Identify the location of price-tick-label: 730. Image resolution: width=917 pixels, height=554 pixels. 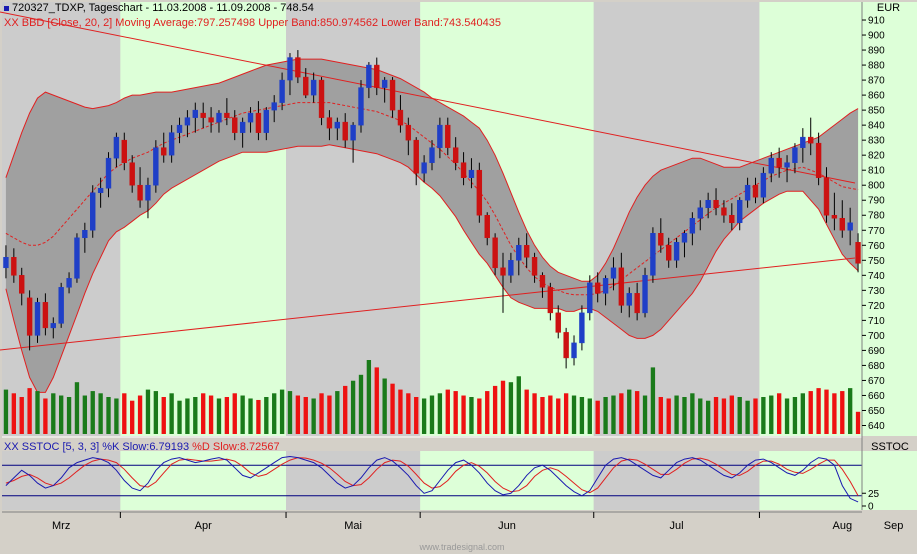
(876, 291).